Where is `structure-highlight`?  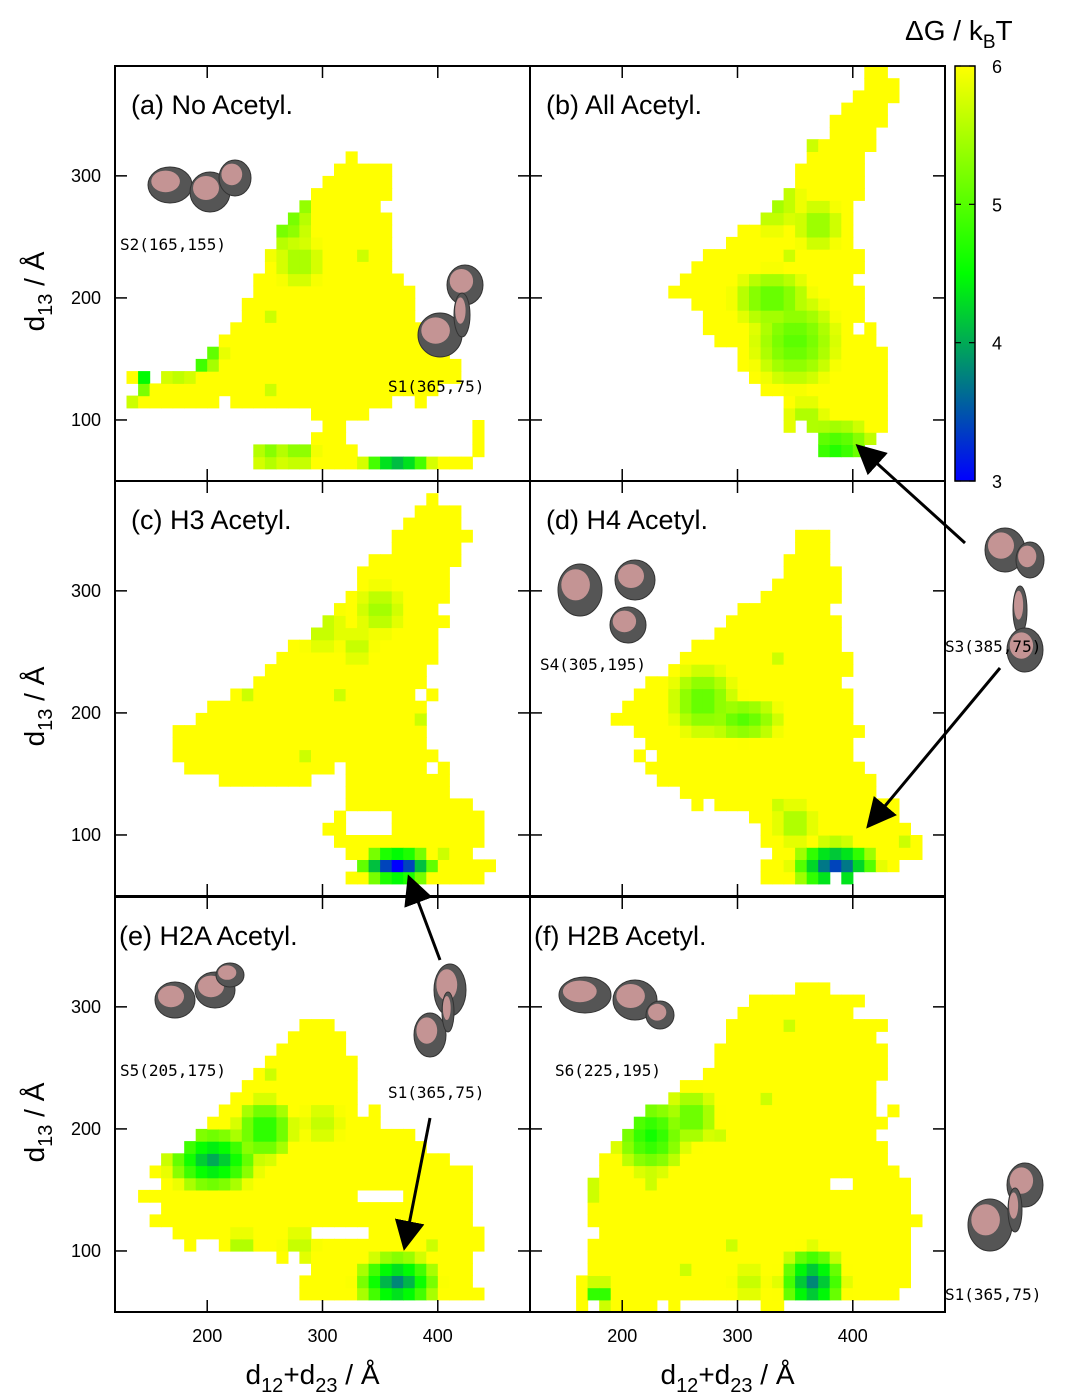 structure-highlight is located at coordinates (1001, 545).